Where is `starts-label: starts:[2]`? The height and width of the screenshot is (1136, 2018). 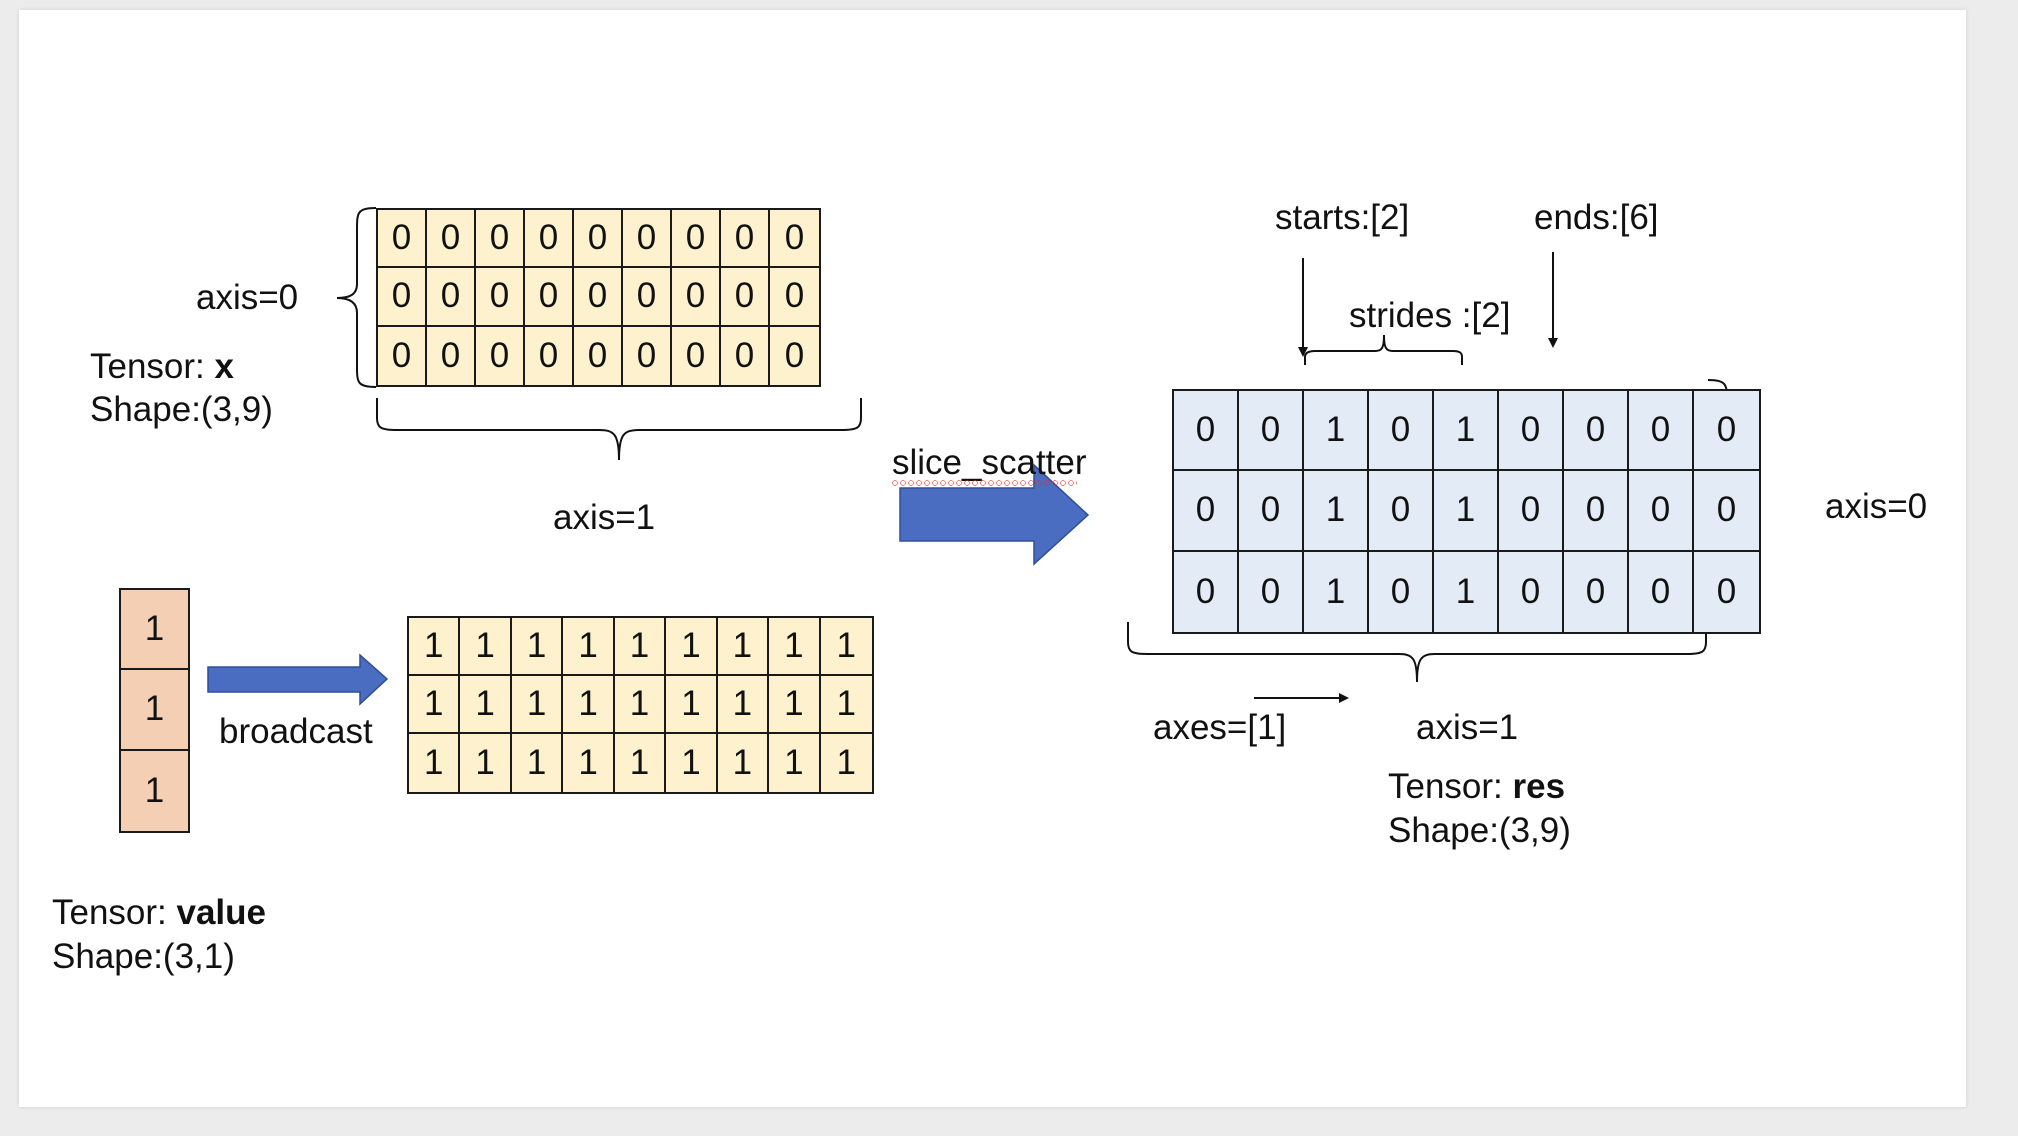
starts-label: starts:[2] is located at coordinates (1342, 217).